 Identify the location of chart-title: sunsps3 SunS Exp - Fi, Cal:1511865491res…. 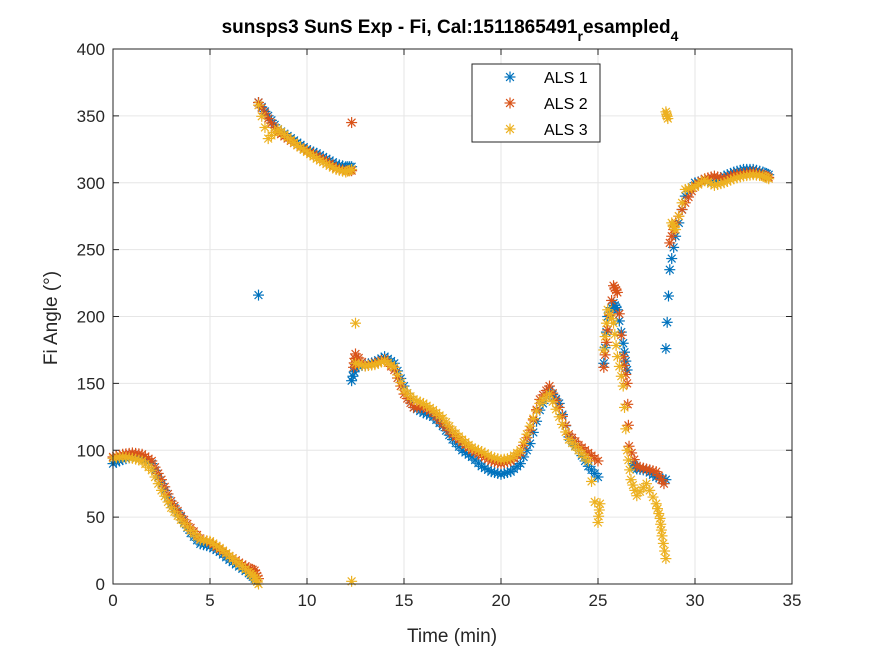
(450, 30).